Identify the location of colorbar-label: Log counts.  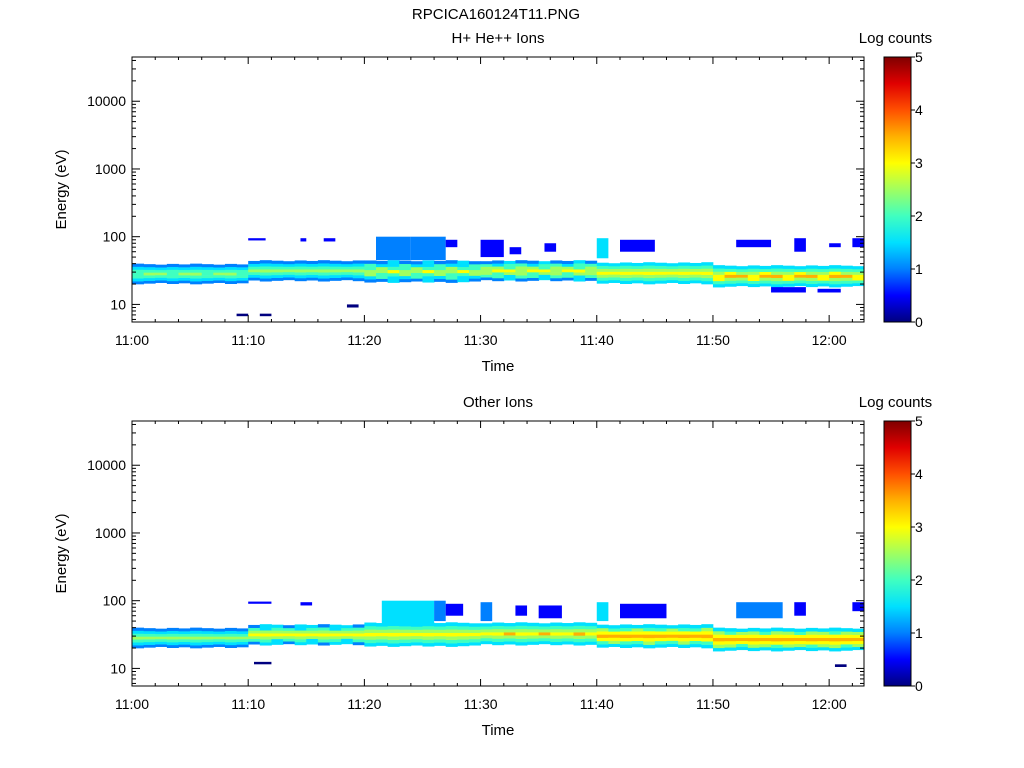
(895, 402).